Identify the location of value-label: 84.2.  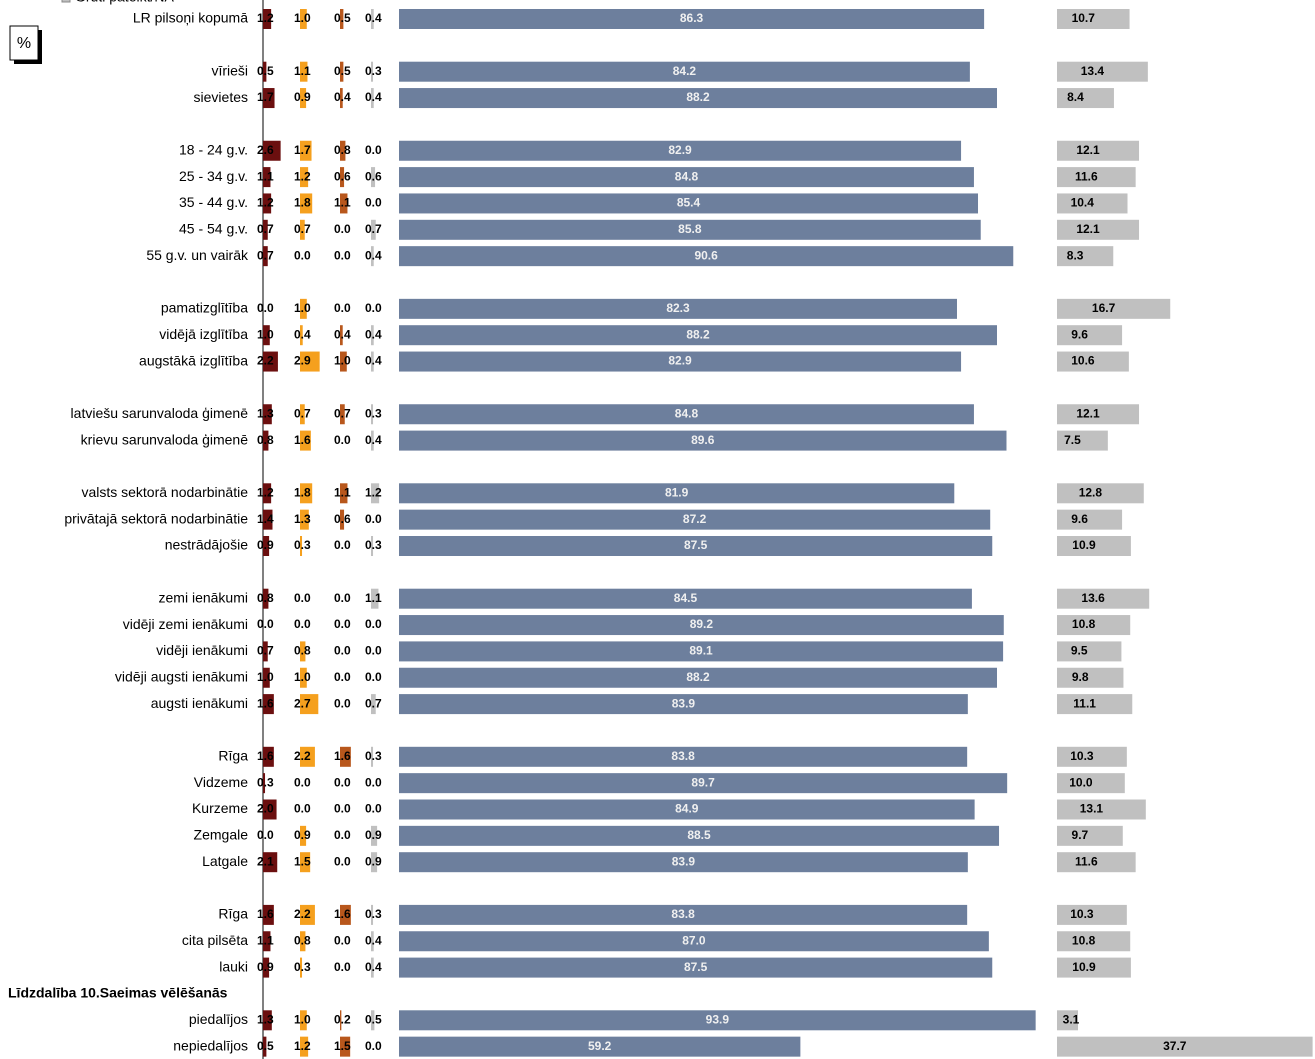
(685, 71).